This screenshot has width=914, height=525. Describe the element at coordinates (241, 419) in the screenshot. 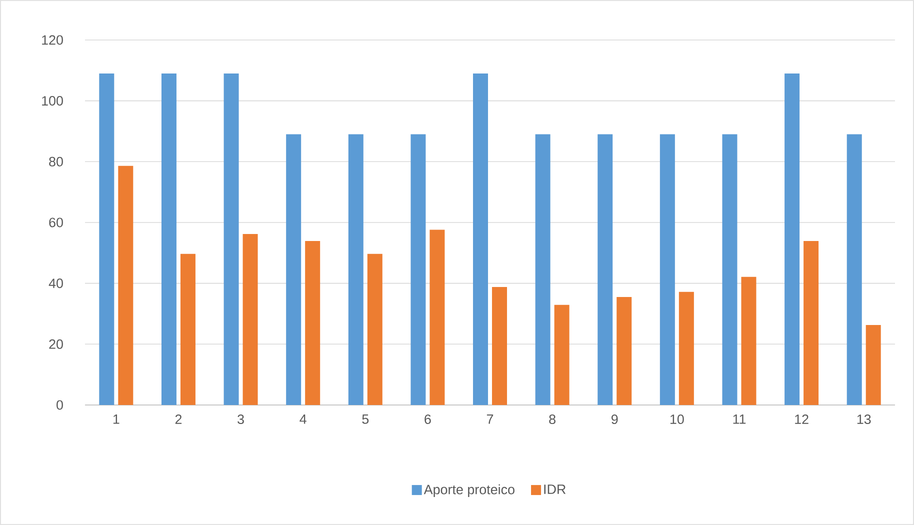

I see `x-tick-label: 3` at that location.